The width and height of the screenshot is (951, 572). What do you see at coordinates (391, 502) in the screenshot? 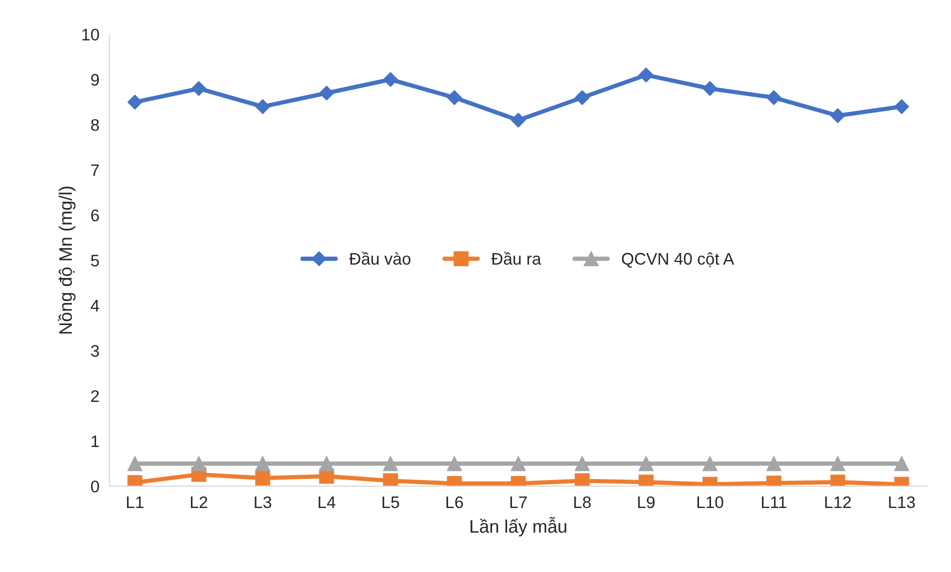
I see `x-tick-label: L5` at bounding box center [391, 502].